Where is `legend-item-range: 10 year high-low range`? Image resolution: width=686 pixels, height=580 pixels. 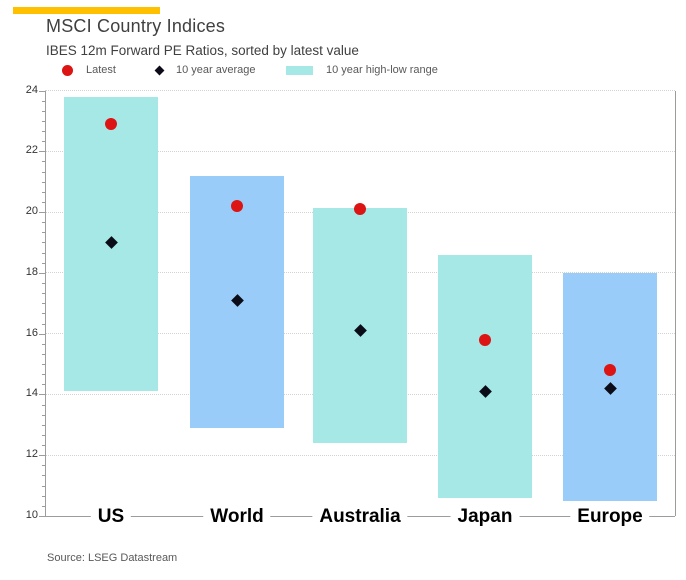 legend-item-range: 10 year high-low range is located at coordinates (362, 70).